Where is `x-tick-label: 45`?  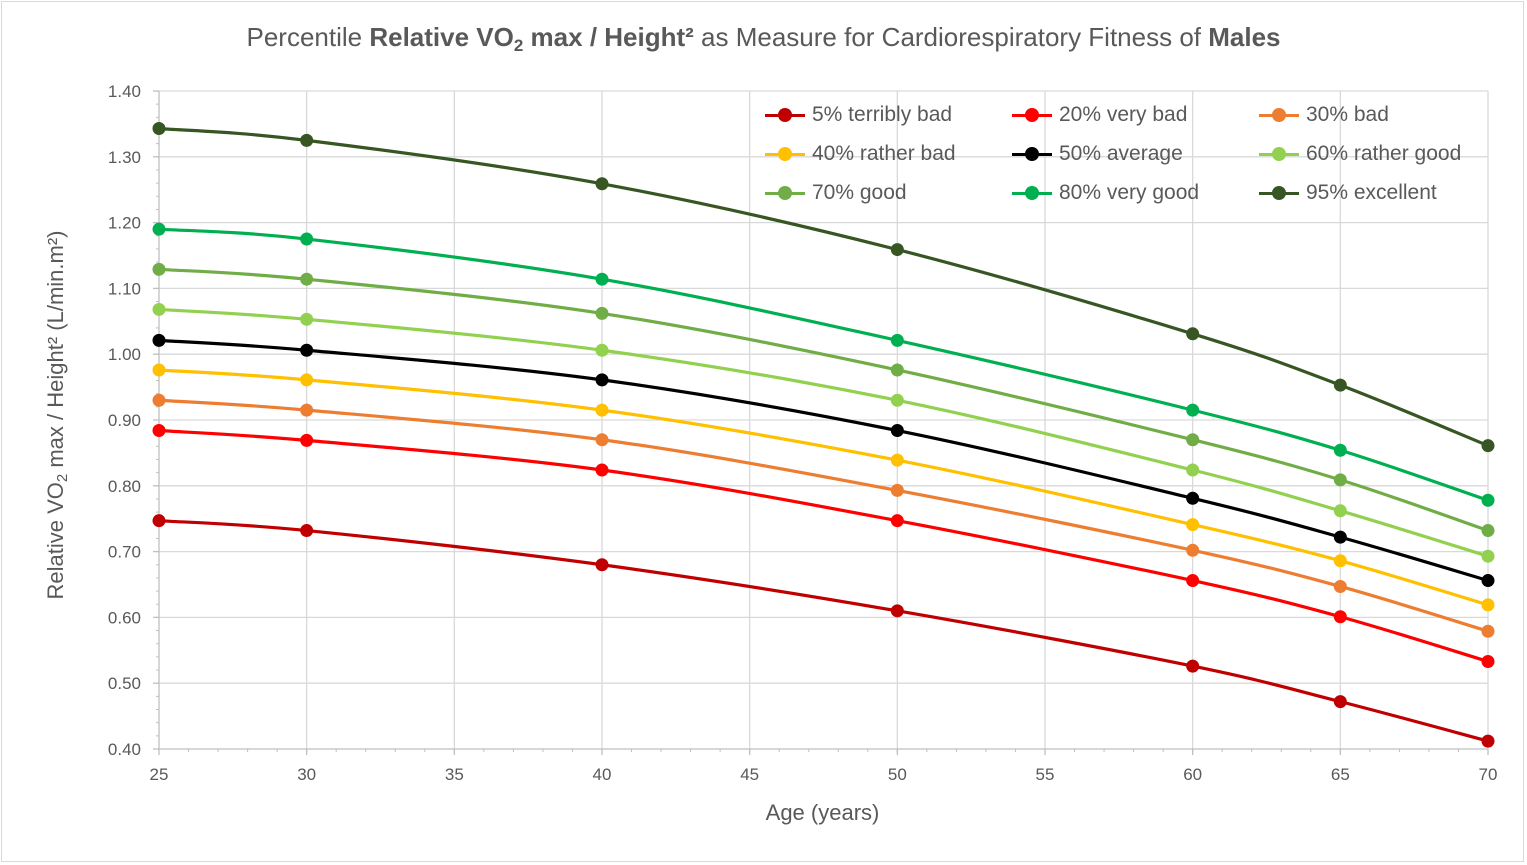 x-tick-label: 45 is located at coordinates (749, 774).